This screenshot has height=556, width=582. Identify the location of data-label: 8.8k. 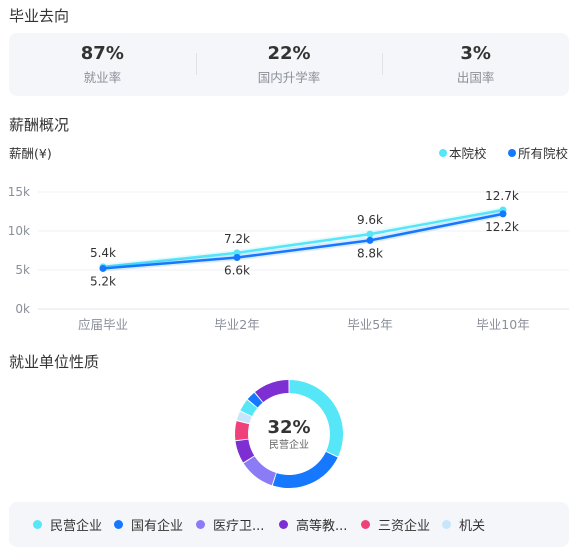
(370, 253).